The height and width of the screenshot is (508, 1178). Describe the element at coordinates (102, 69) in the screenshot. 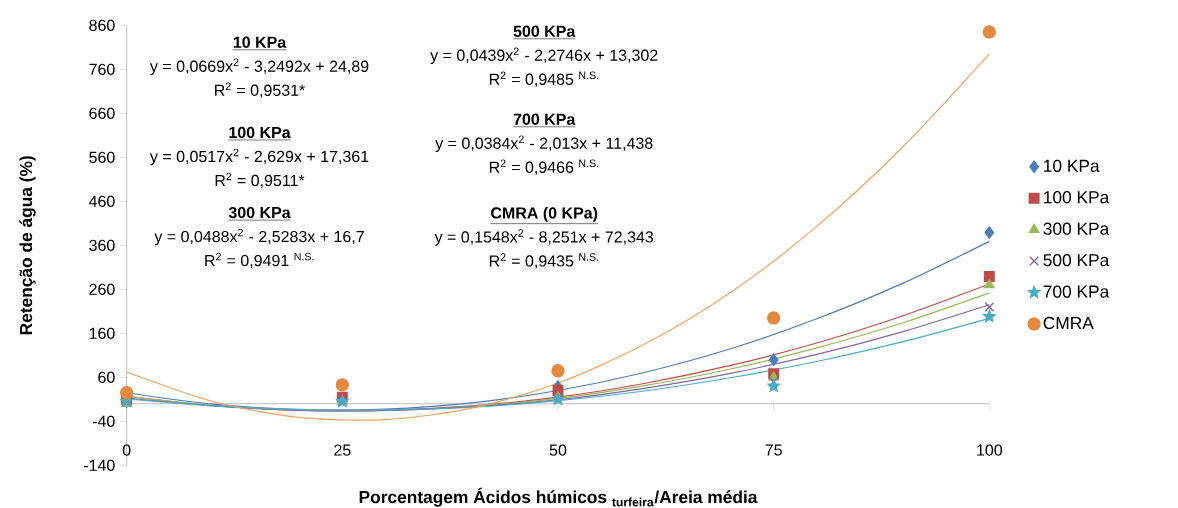

I see `y-tick-label: 760` at that location.